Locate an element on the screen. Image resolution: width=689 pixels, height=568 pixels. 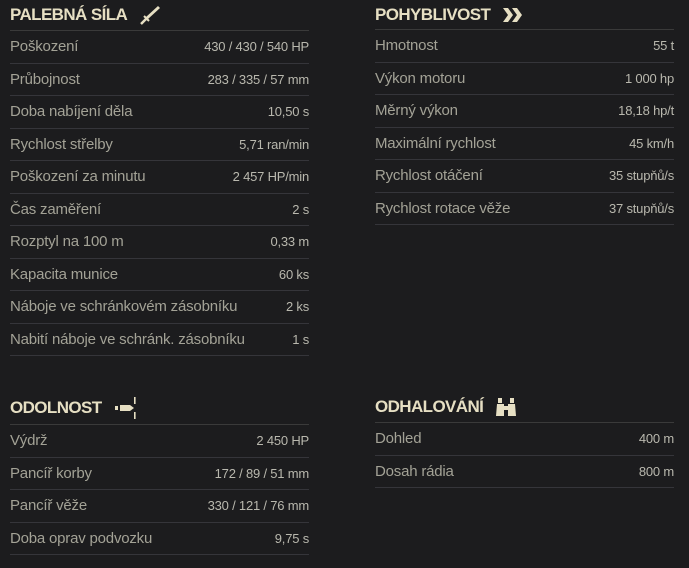
stat-row: Maximální rychlost 45 km/h is located at coordinates (524, 144).